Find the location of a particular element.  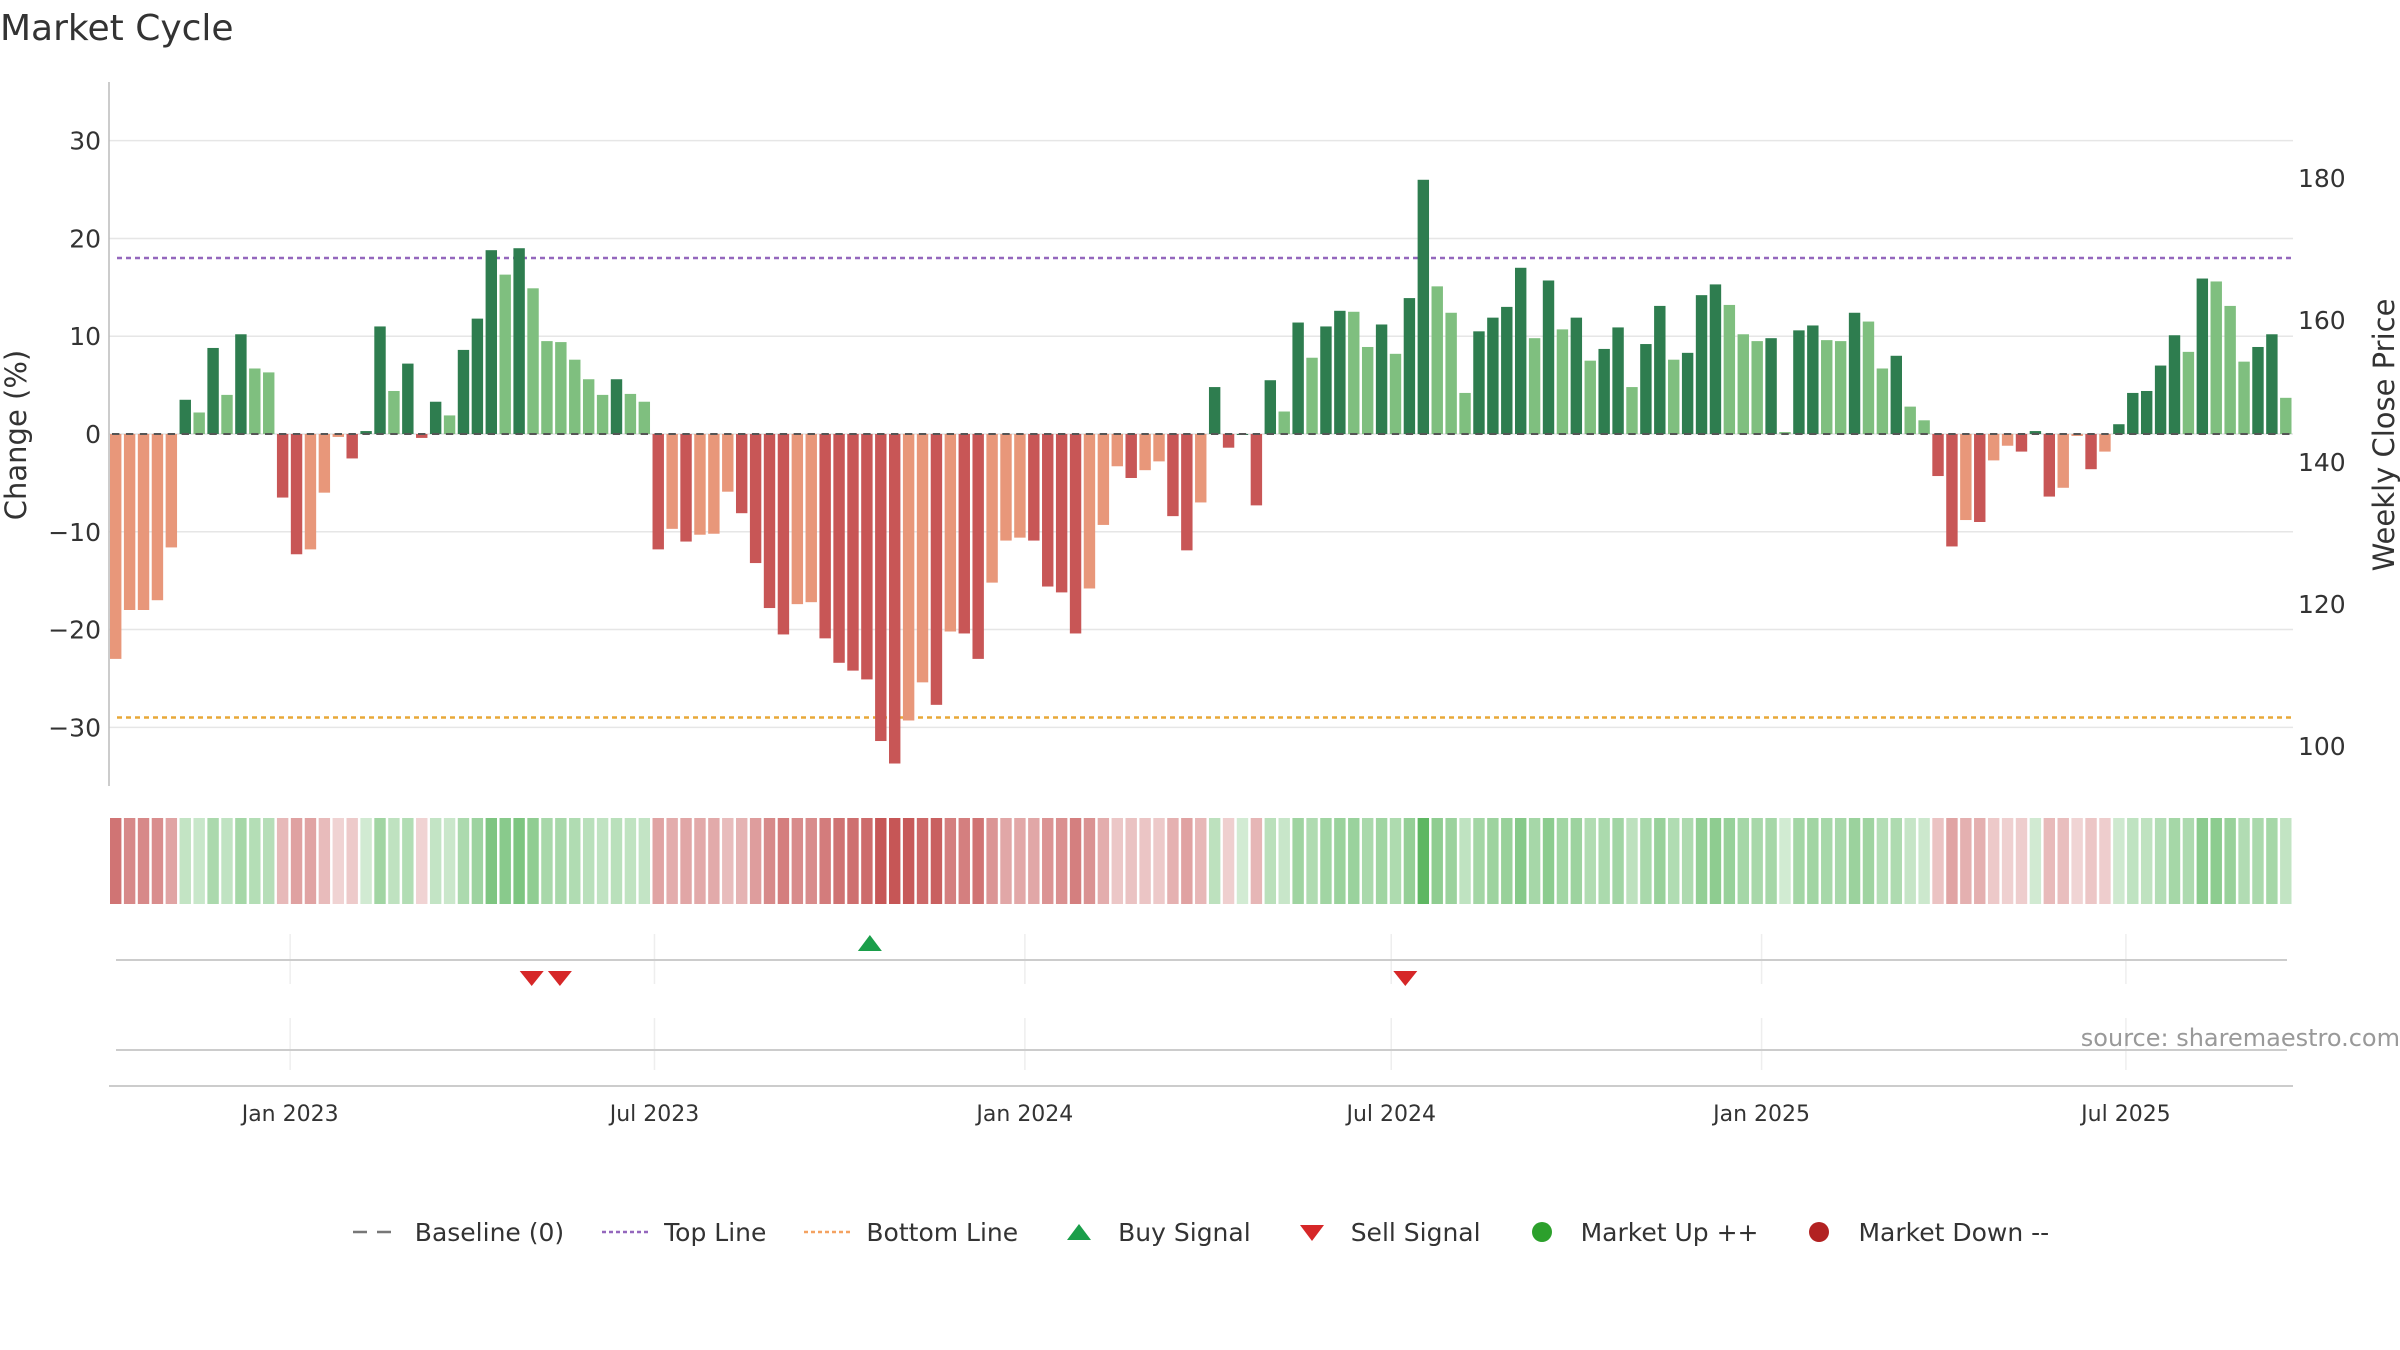

legend-item-up: Market Up ++ is located at coordinates (1637, 1232).